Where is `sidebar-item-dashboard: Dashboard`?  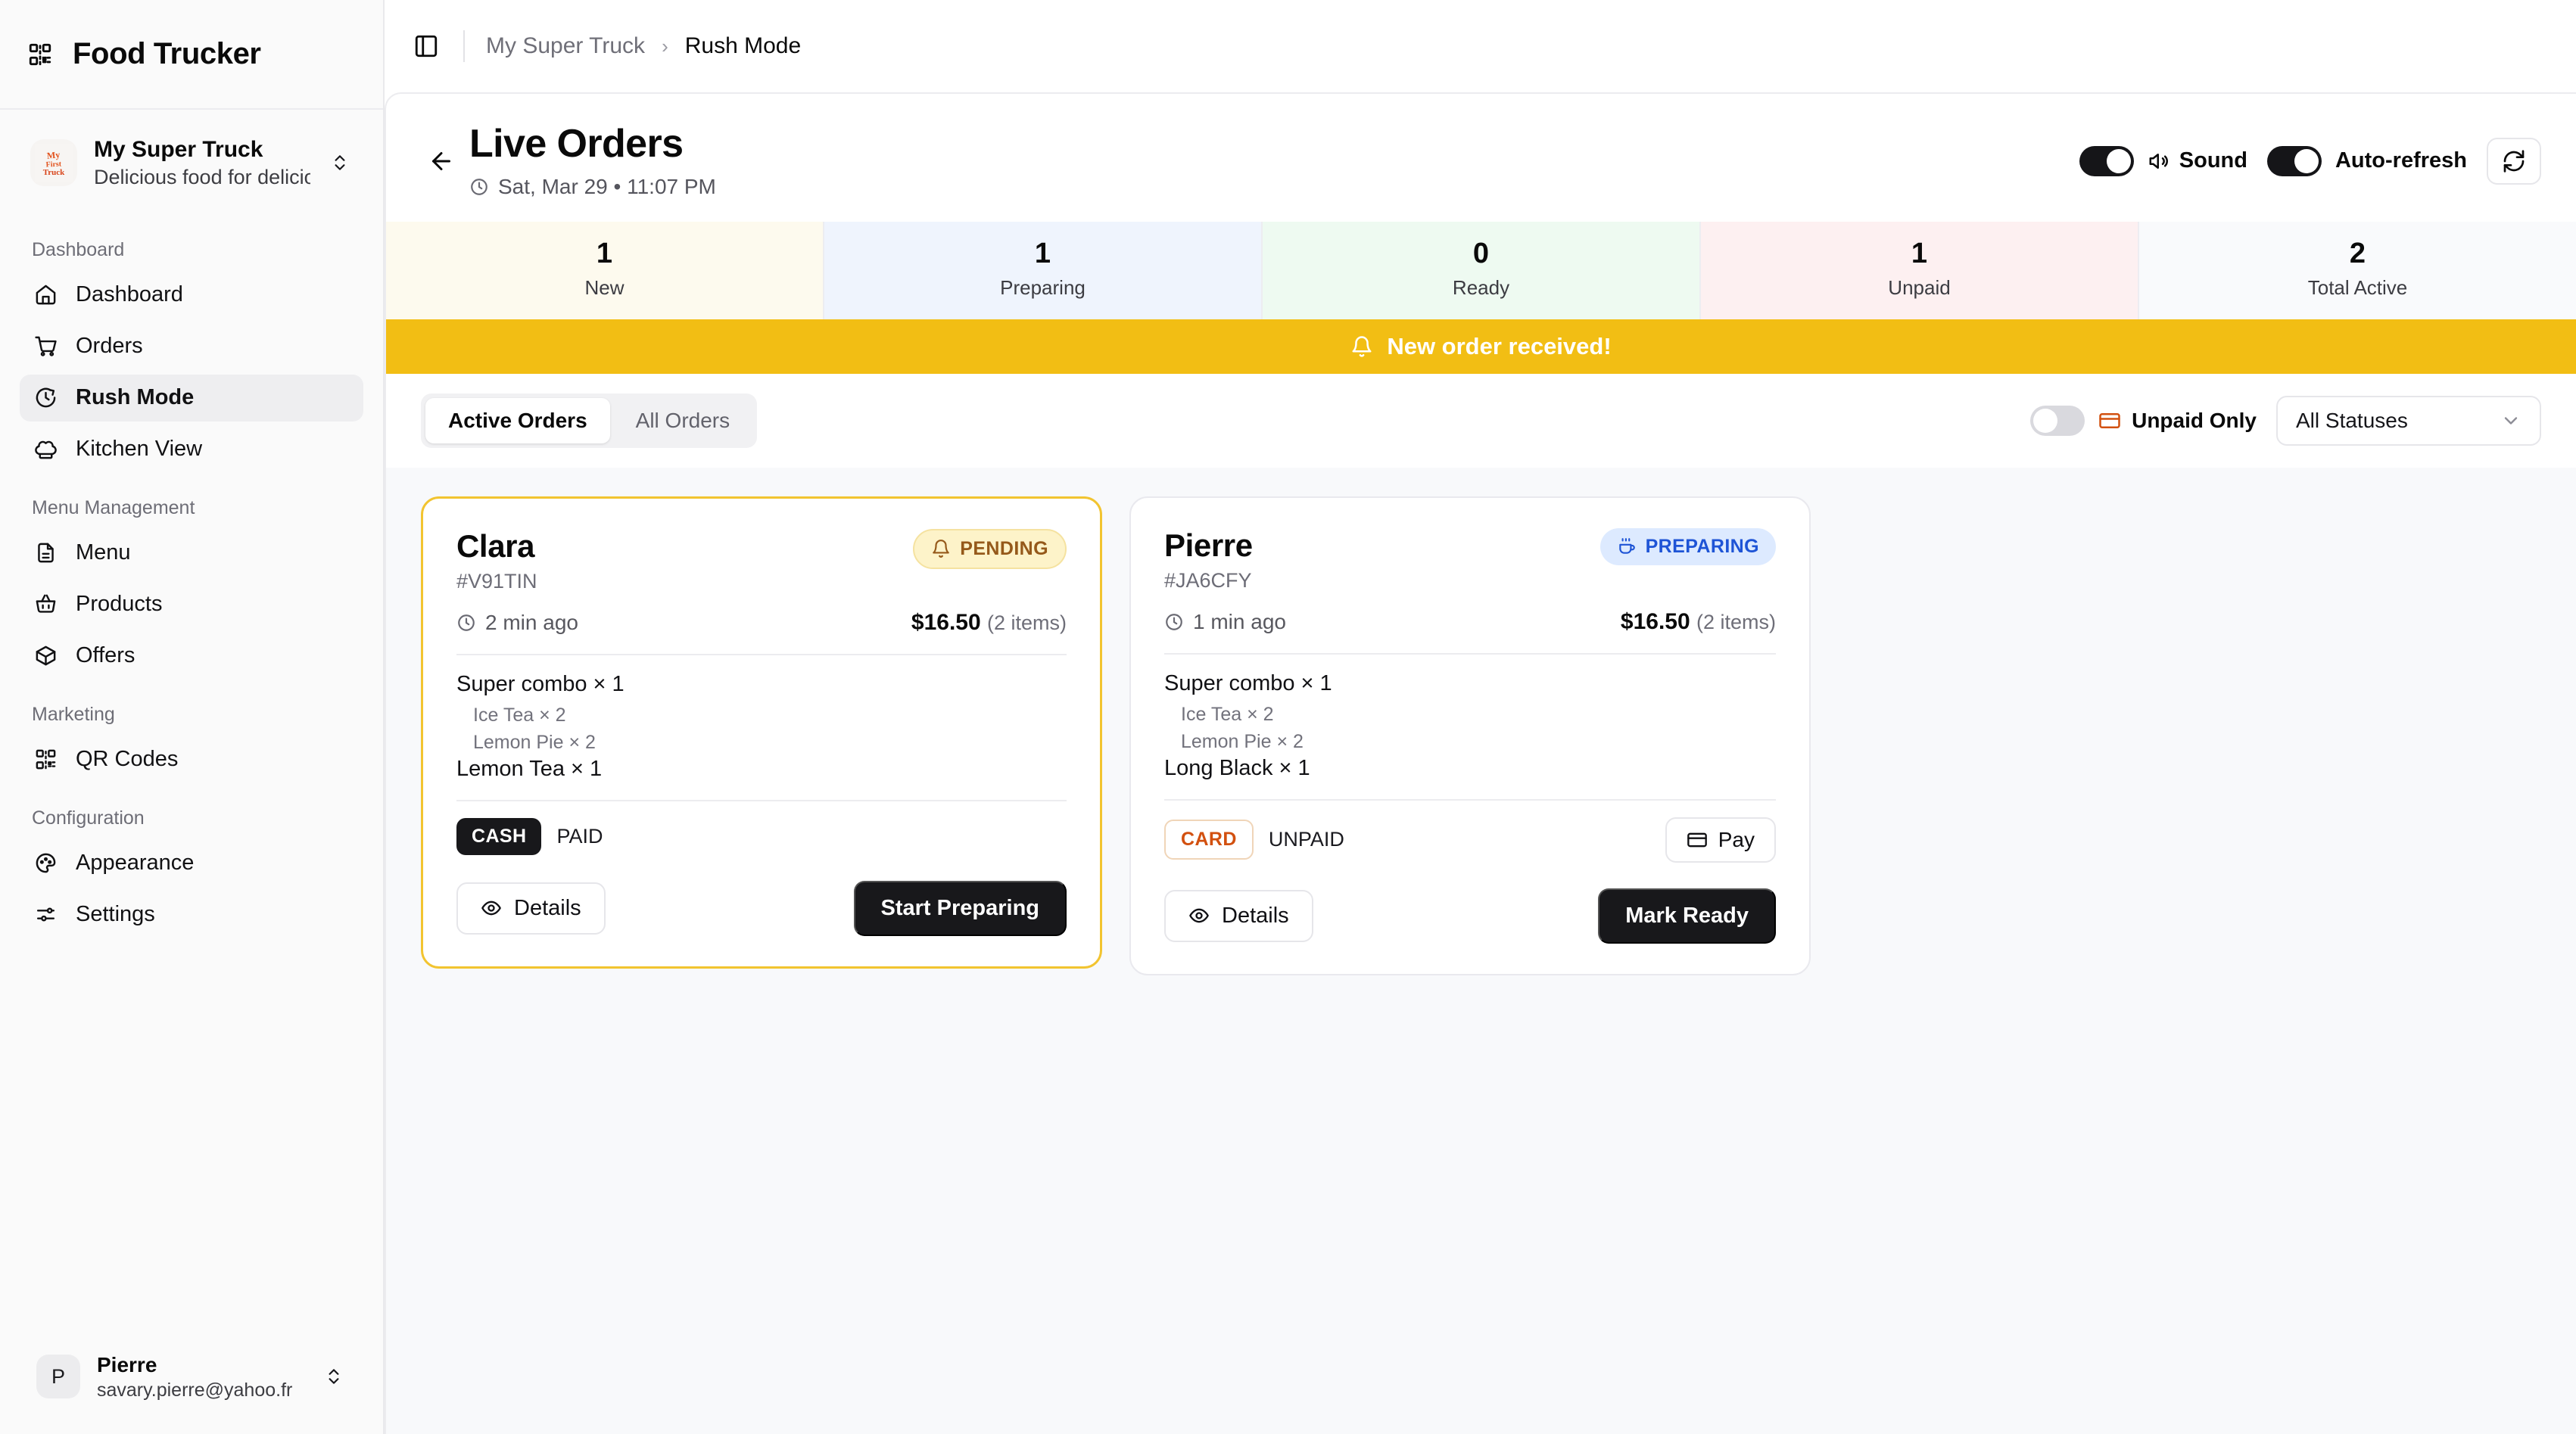 sidebar-item-dashboard: Dashboard is located at coordinates (191, 295).